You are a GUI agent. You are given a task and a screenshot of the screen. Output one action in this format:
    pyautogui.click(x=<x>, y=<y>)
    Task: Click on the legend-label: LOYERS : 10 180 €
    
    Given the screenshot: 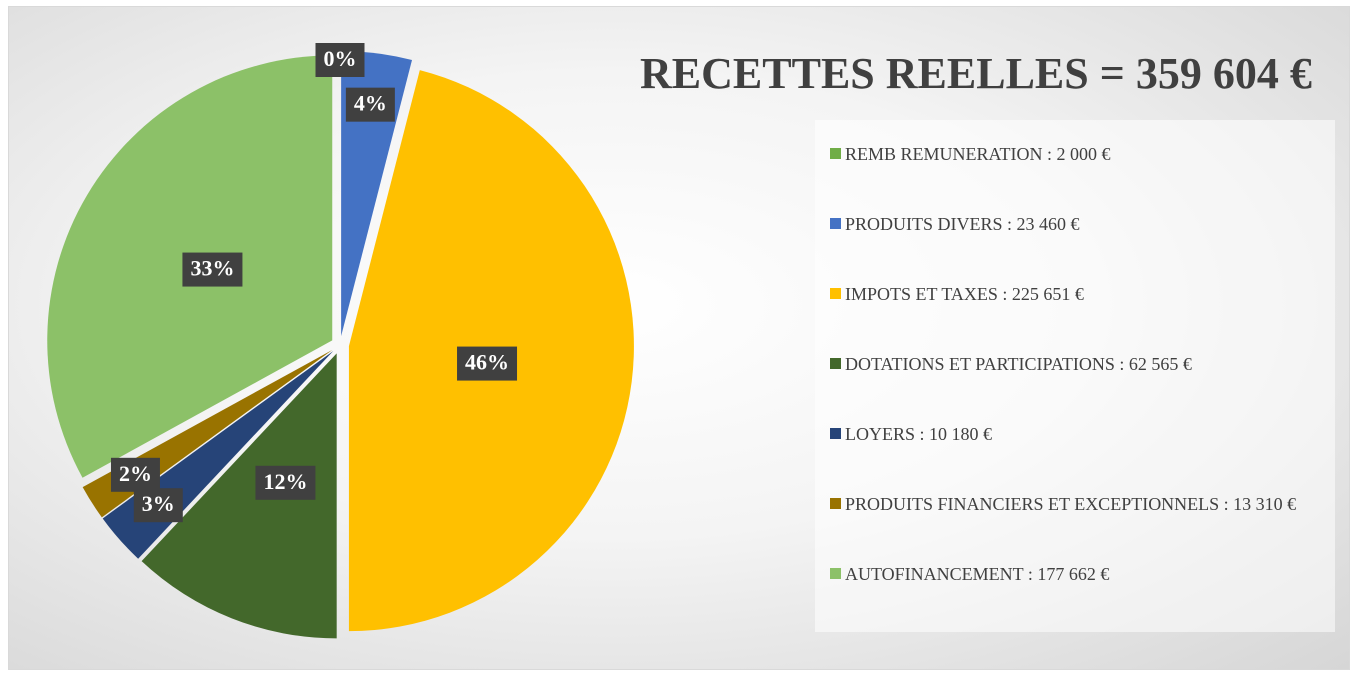 What is the action you would take?
    pyautogui.click(x=919, y=434)
    